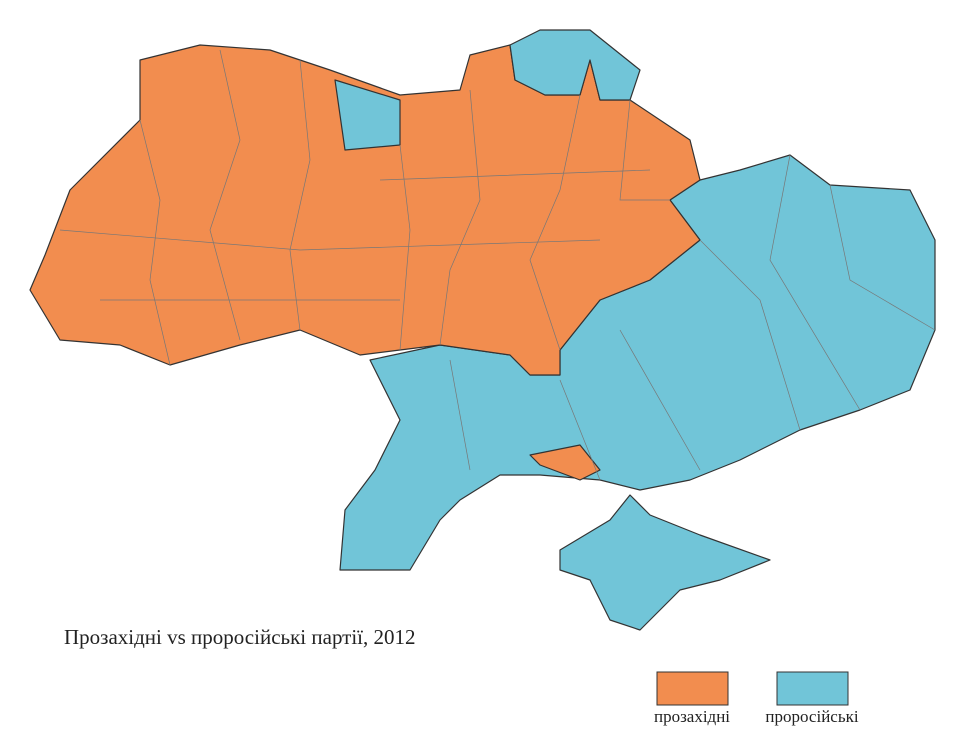  What do you see at coordinates (692, 716) in the screenshot?
I see `legend-label: прозахідні` at bounding box center [692, 716].